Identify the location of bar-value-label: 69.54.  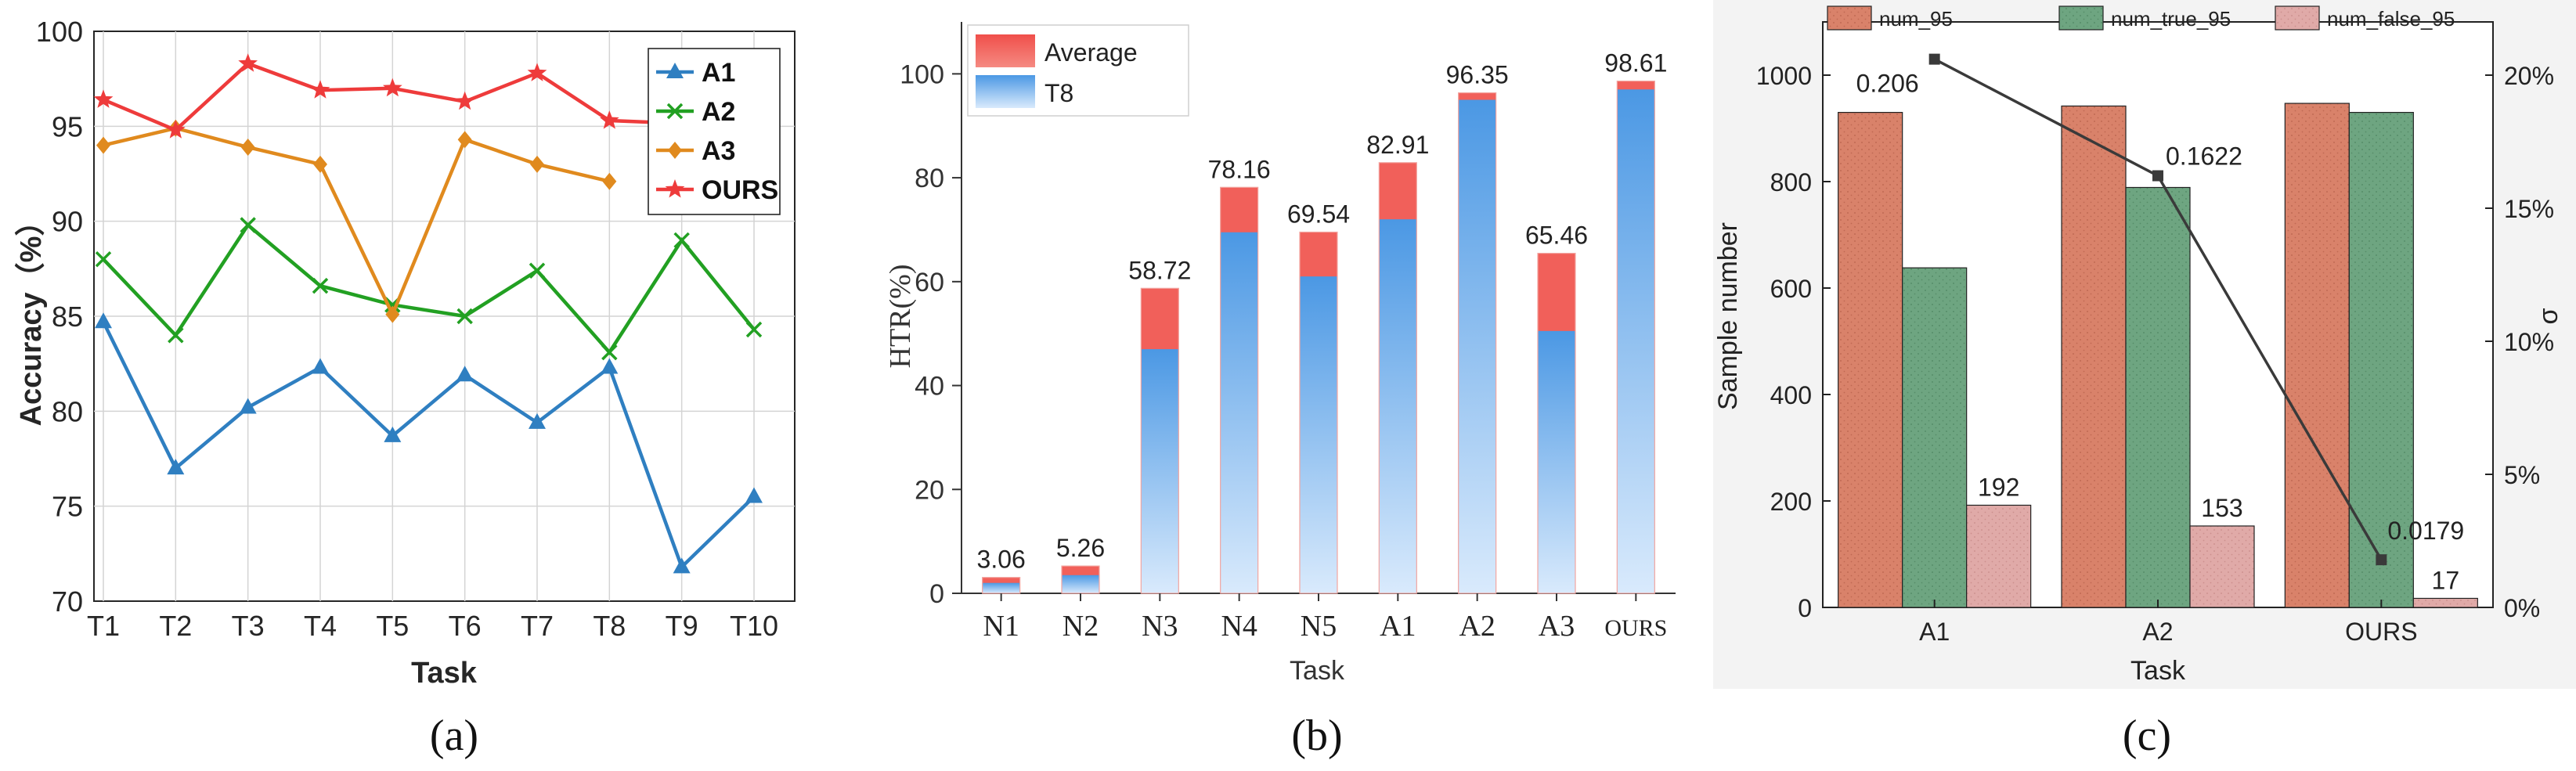
(1318, 214).